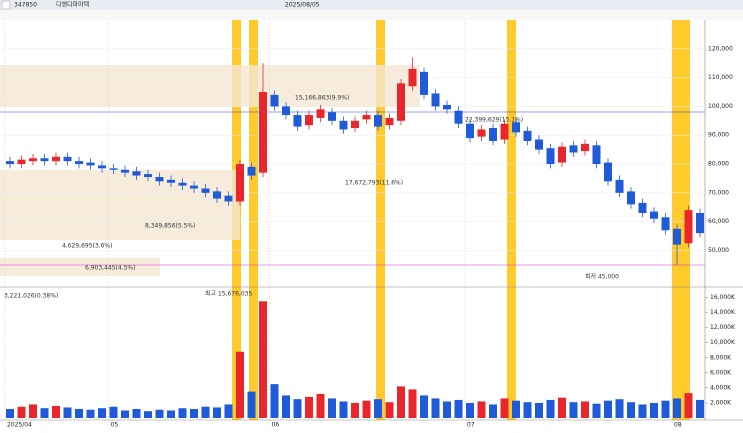 This screenshot has height=433, width=743. I want to click on x-tick-label: 07, so click(471, 425).